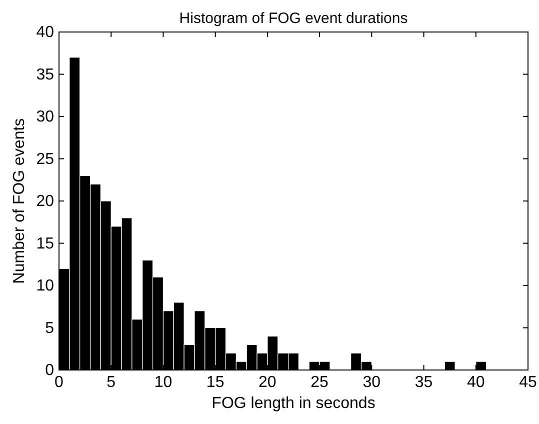 This screenshot has width=539, height=424. Describe the element at coordinates (45, 75) in the screenshot. I see `y-tick-label: 35` at that location.